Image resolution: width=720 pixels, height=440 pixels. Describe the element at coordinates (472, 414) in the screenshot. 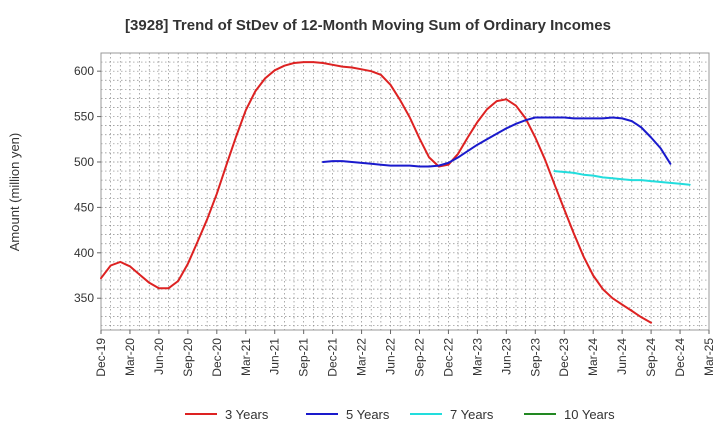

I see `legend-label: 7 Years` at that location.